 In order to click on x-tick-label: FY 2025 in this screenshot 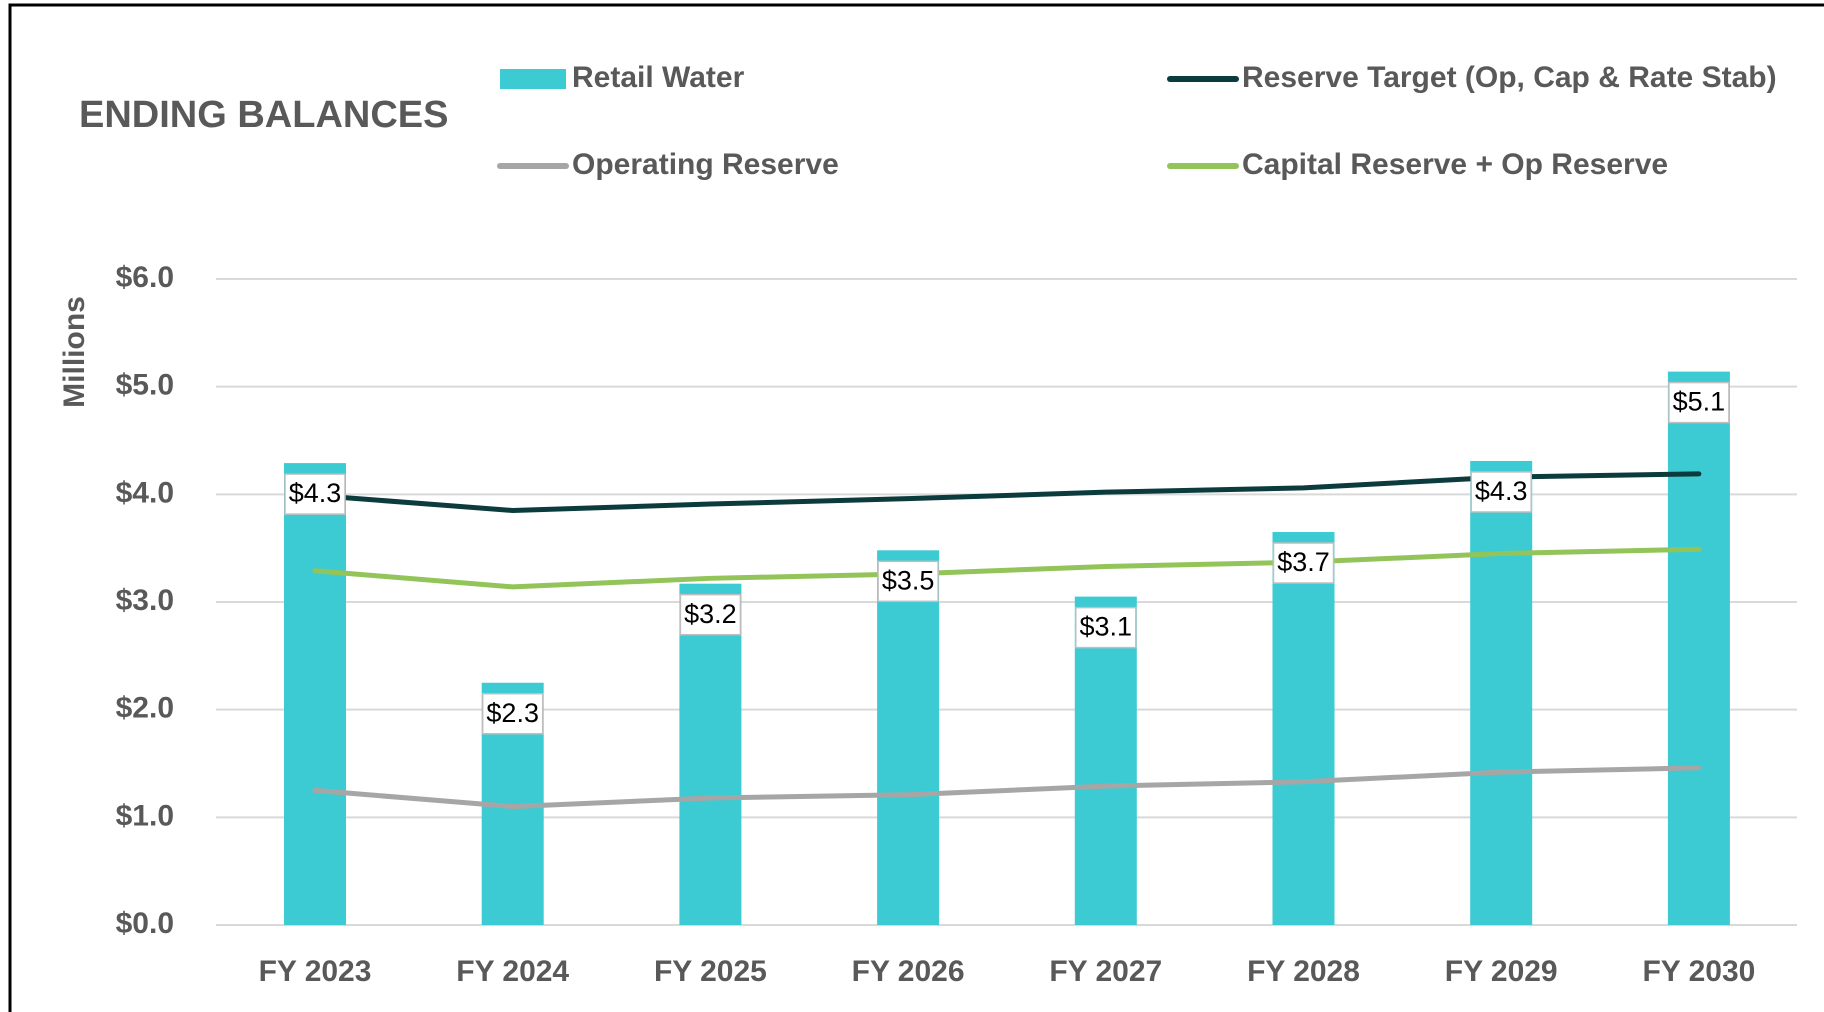, I will do `click(710, 971)`.